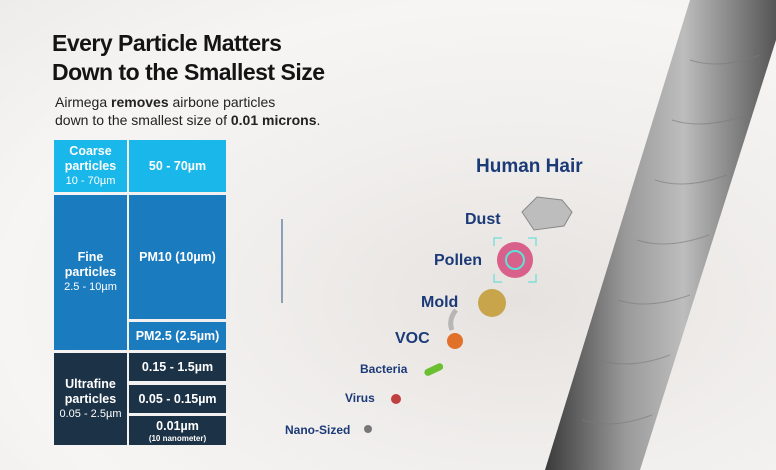  What do you see at coordinates (140, 102) in the screenshot?
I see `subtitle-bold: removes` at bounding box center [140, 102].